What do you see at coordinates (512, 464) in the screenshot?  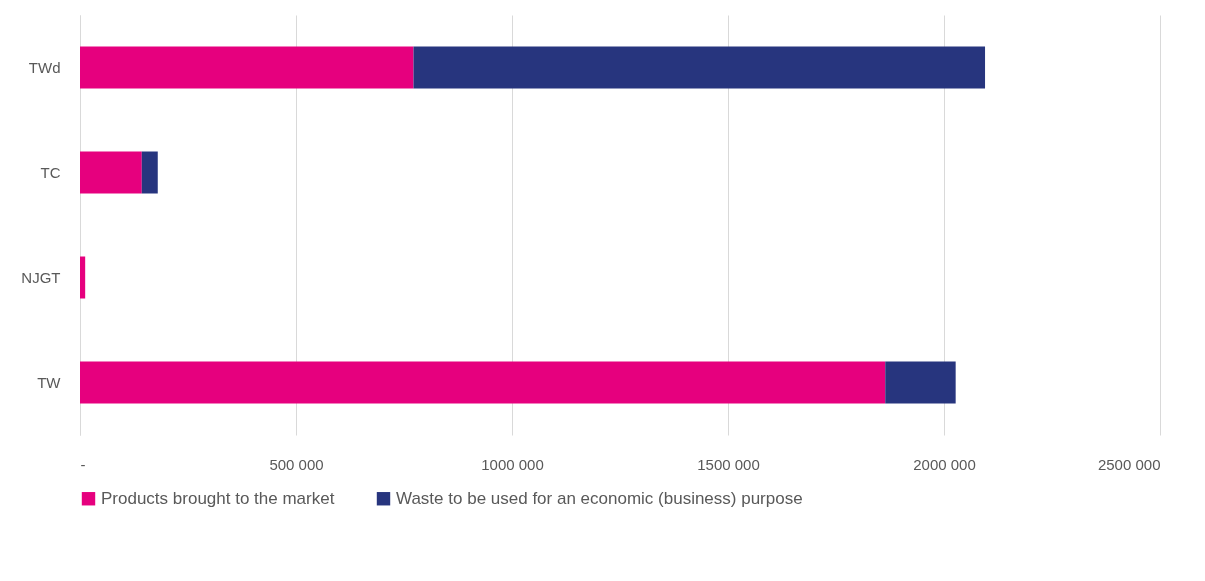 I see `x-tick-label: 1000 000` at bounding box center [512, 464].